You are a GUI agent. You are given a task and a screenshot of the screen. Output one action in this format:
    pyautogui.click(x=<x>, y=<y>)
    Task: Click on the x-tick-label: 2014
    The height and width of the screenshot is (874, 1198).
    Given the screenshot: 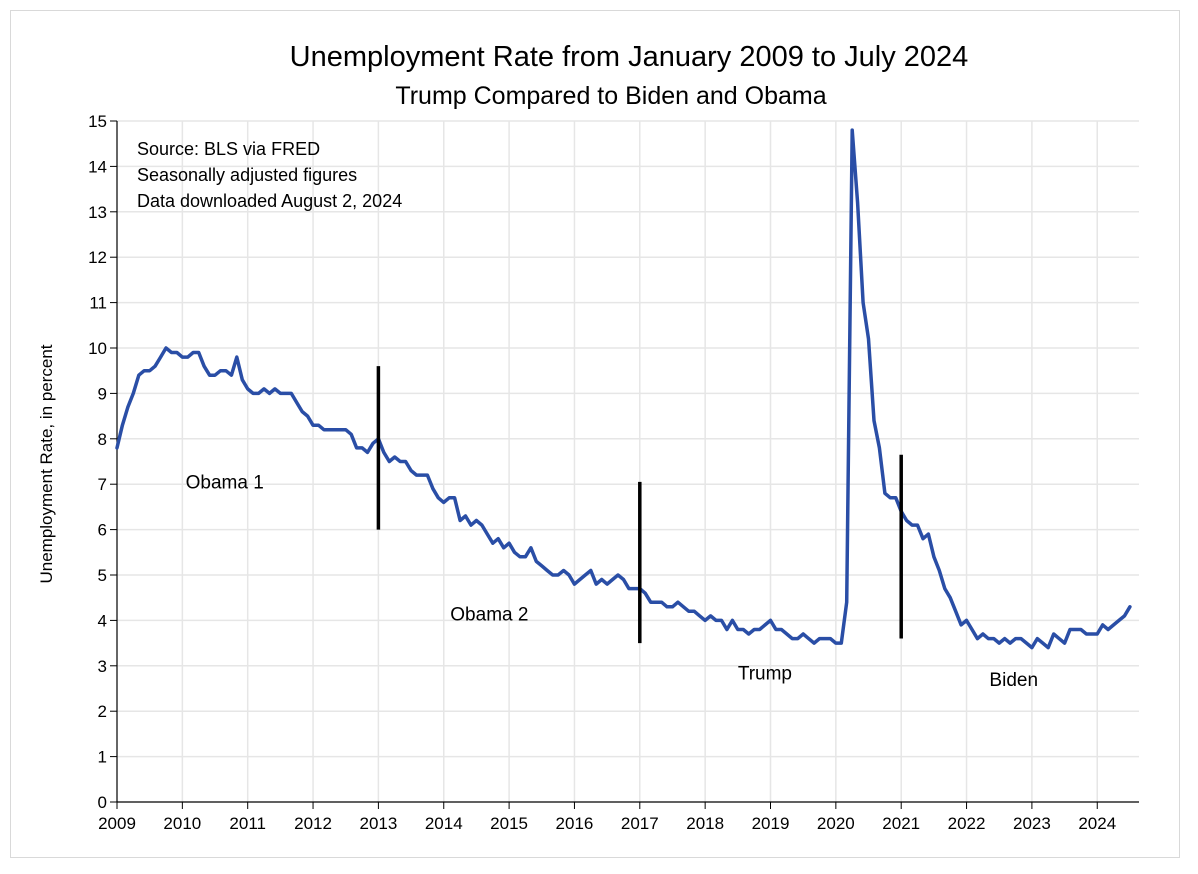 What is the action you would take?
    pyautogui.click(x=444, y=823)
    